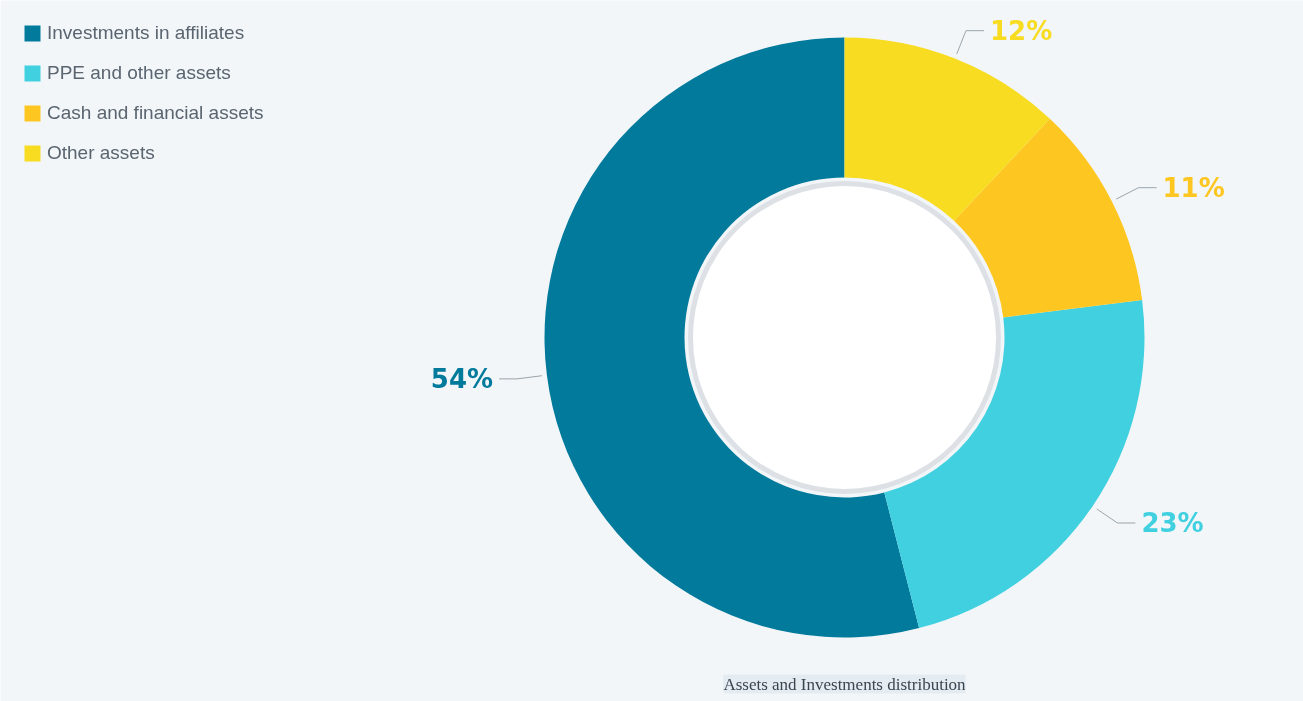 The width and height of the screenshot is (1303, 701). I want to click on data-label: 23%, so click(1172, 522).